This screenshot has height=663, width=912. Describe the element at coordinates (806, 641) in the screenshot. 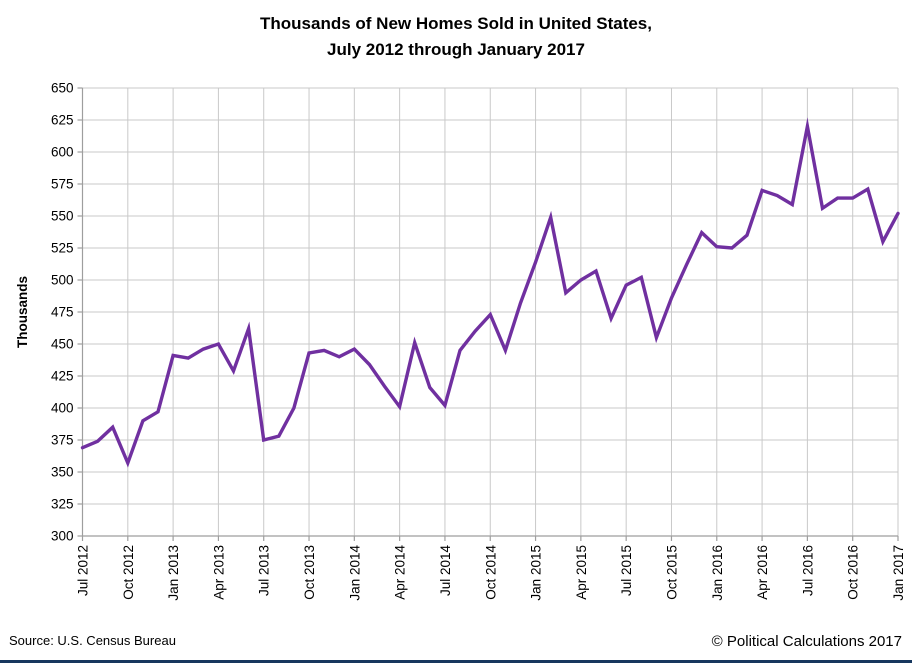

I see `copyright-note: © Political Calculations 2017` at that location.